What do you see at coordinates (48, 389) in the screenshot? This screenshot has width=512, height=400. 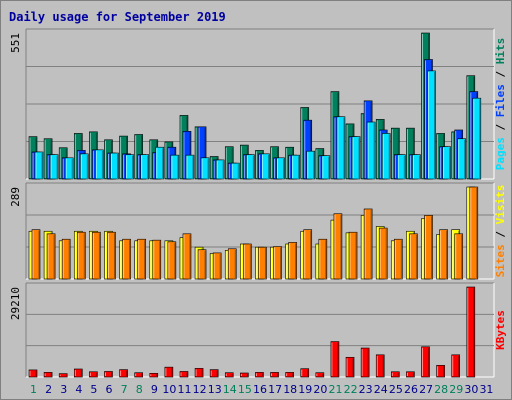 I see `x-tick-label: 2` at bounding box center [48, 389].